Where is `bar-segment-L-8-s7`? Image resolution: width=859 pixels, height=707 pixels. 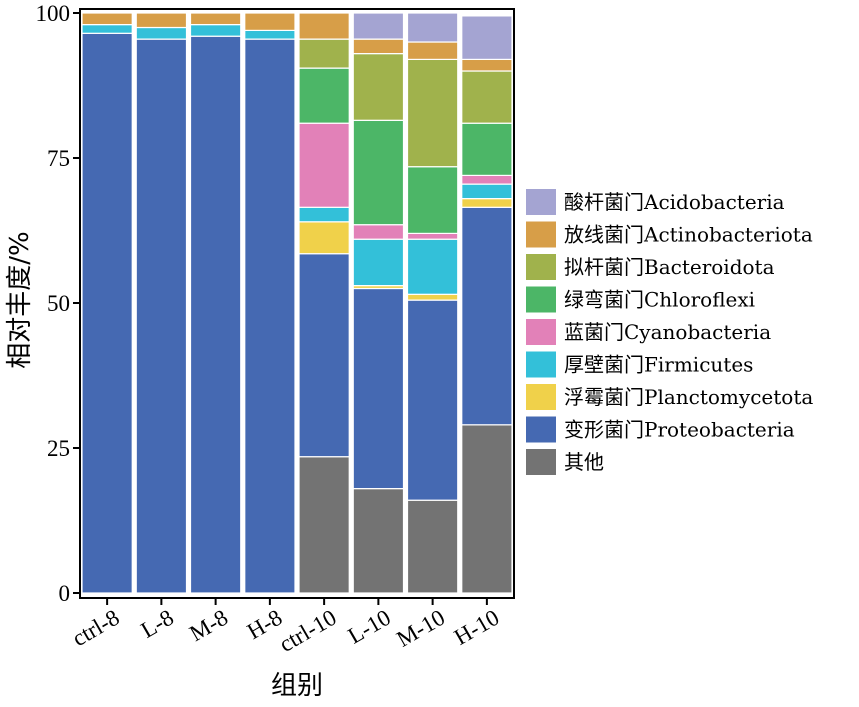
bar-segment-L-8-s7 is located at coordinates (161, 20).